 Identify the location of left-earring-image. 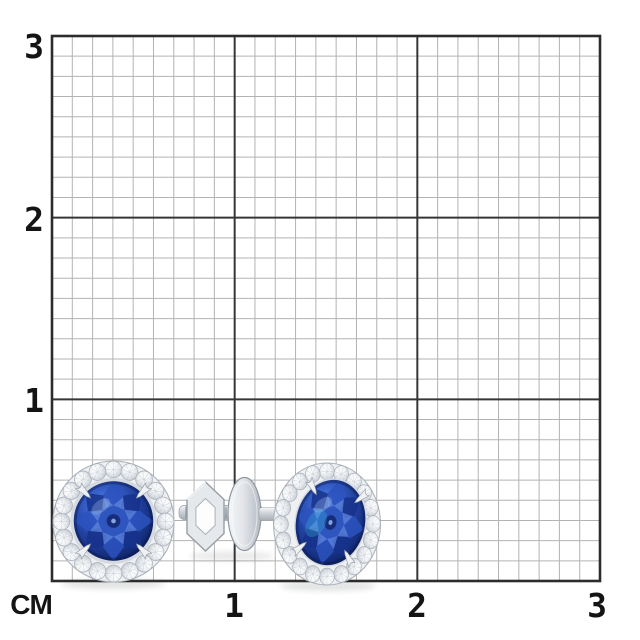
(113, 521).